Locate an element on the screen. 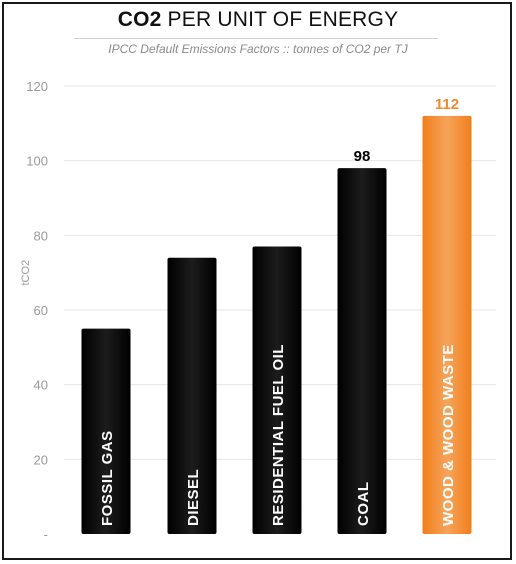 This screenshot has height=564, width=516. y-tick-label: 120 is located at coordinates (37, 86).